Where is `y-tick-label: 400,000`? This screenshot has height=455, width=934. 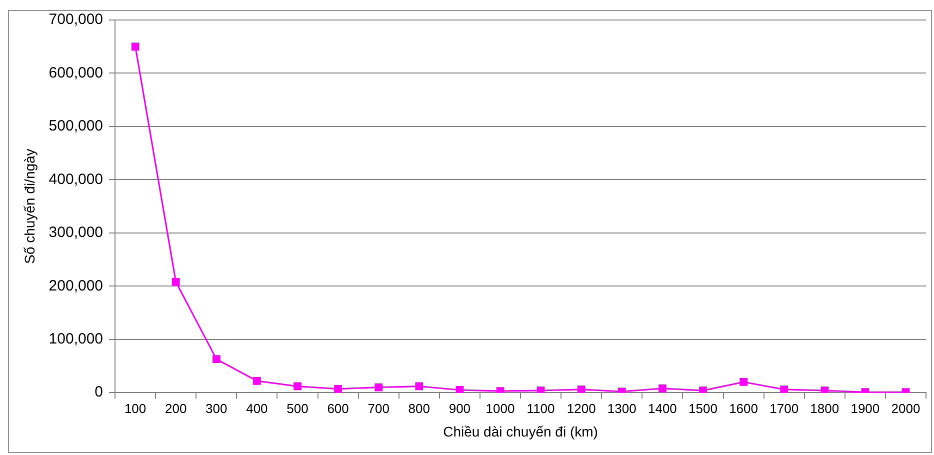 y-tick-label: 400,000 is located at coordinates (76, 179).